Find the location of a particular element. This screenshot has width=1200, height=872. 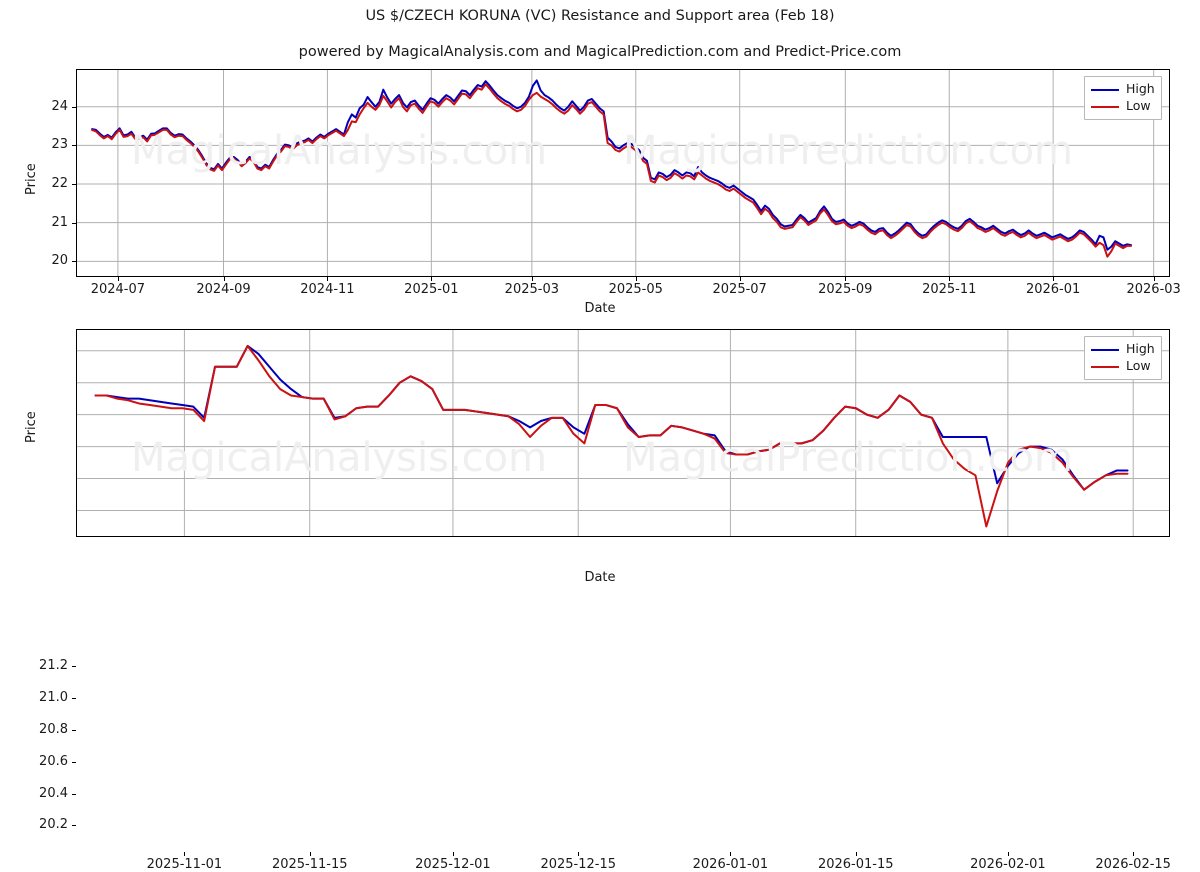

x-tick-label: 2025-12-01 is located at coordinates (453, 864).